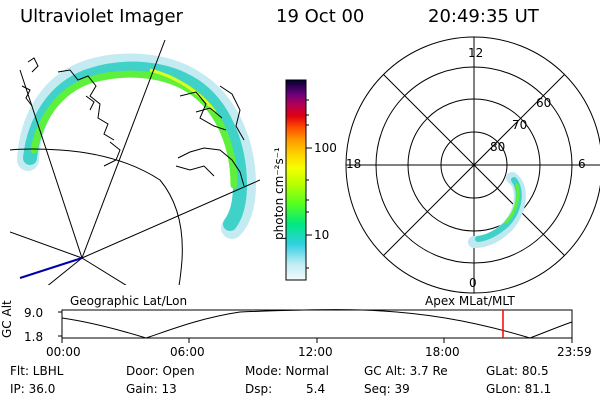 Image resolution: width=600 pixels, height=400 pixels. What do you see at coordinates (7, 319) in the screenshot?
I see `altitude-ylabel: GC Alt` at bounding box center [7, 319].